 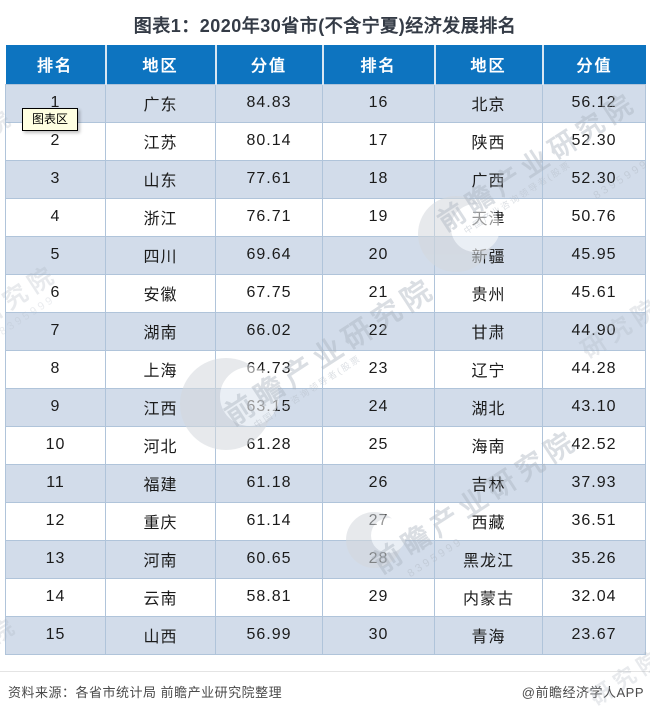 I want to click on rank-cell: 15, so click(x=55, y=635).